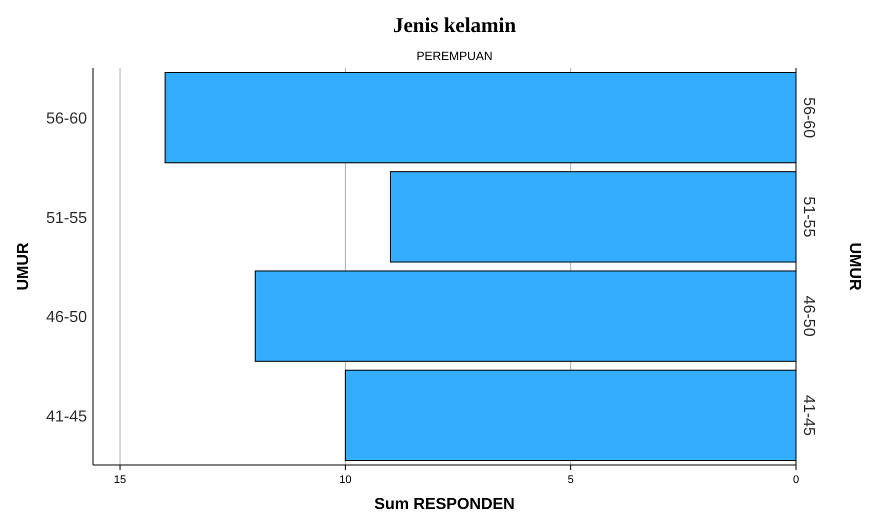 This screenshot has width=878, height=515. I want to click on chart-title: Jenis kelamin, so click(454, 25).